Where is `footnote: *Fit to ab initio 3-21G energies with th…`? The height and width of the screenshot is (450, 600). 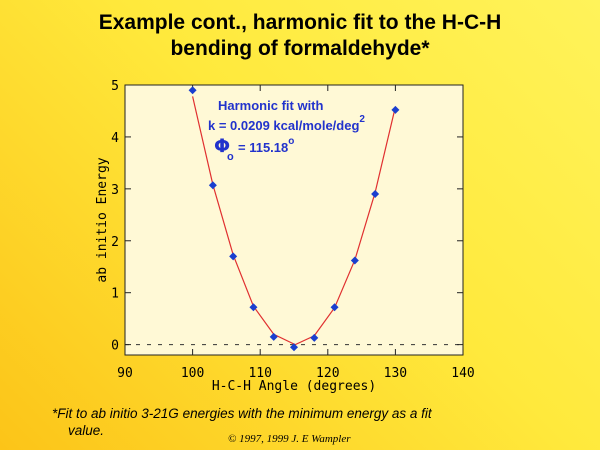
footnote: *Fit to ab initio 3-21G energies with th… is located at coordinates (297, 422).